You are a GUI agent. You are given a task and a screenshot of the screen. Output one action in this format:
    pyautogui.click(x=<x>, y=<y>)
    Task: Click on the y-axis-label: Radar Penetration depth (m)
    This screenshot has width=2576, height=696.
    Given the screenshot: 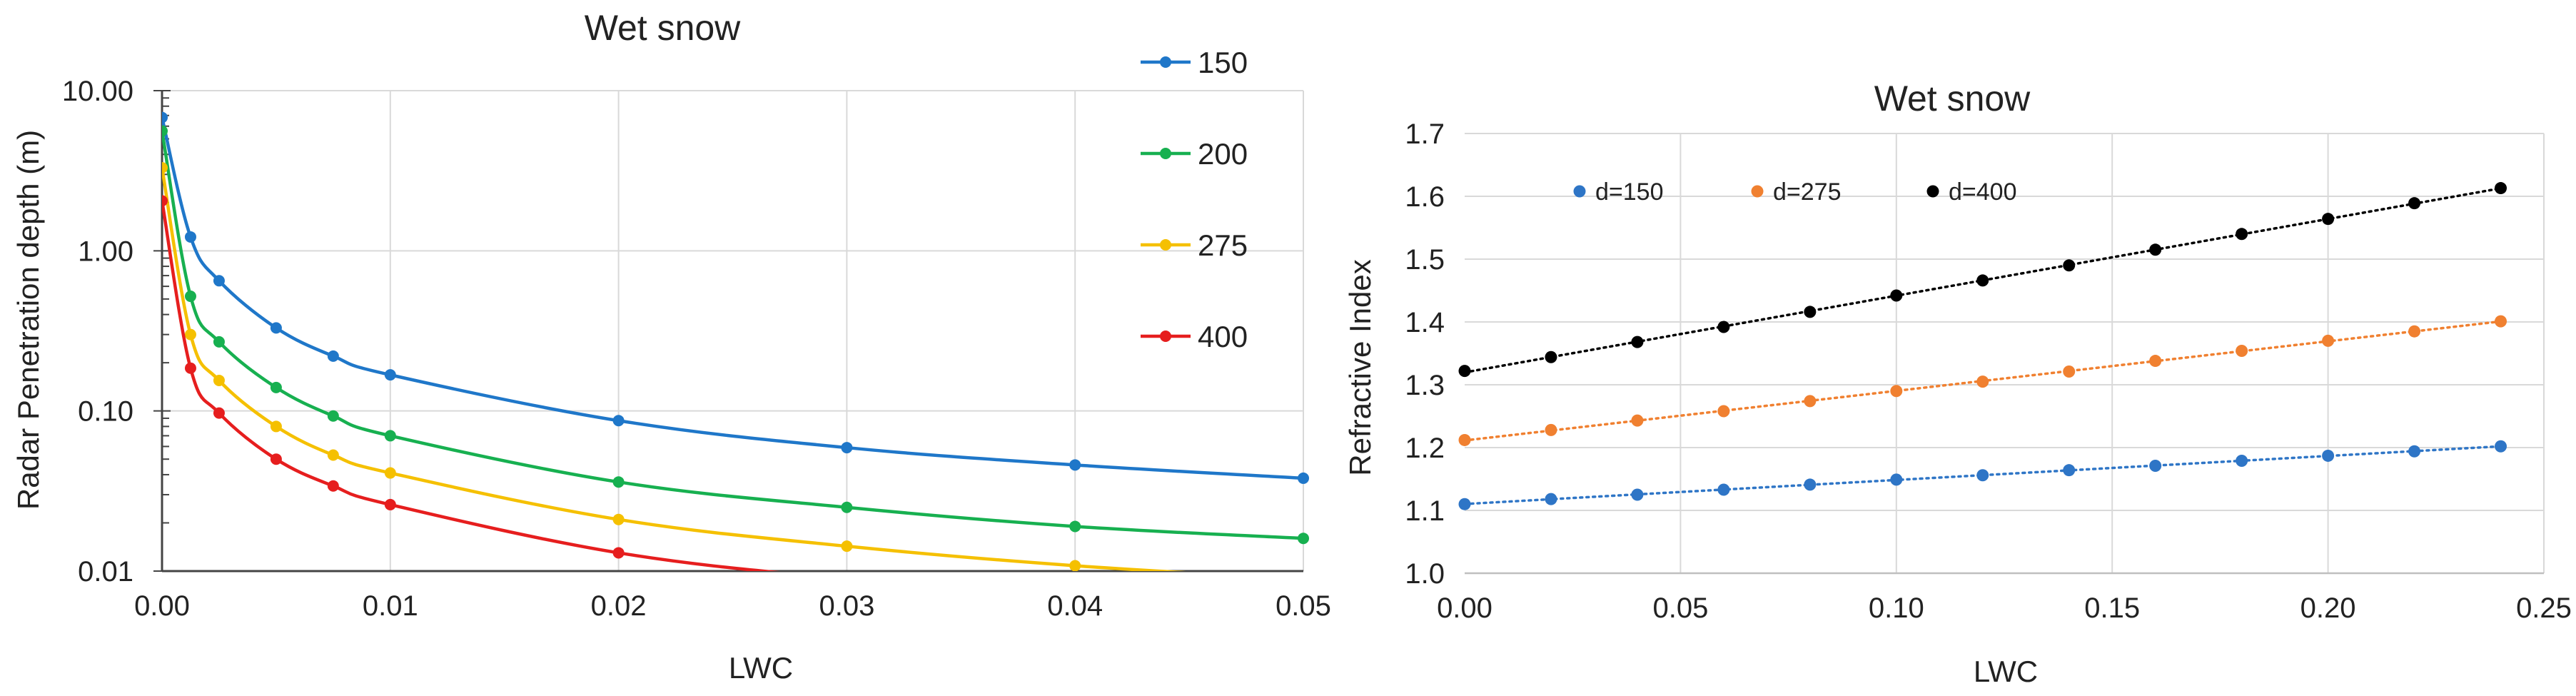 What is the action you would take?
    pyautogui.click(x=28, y=320)
    